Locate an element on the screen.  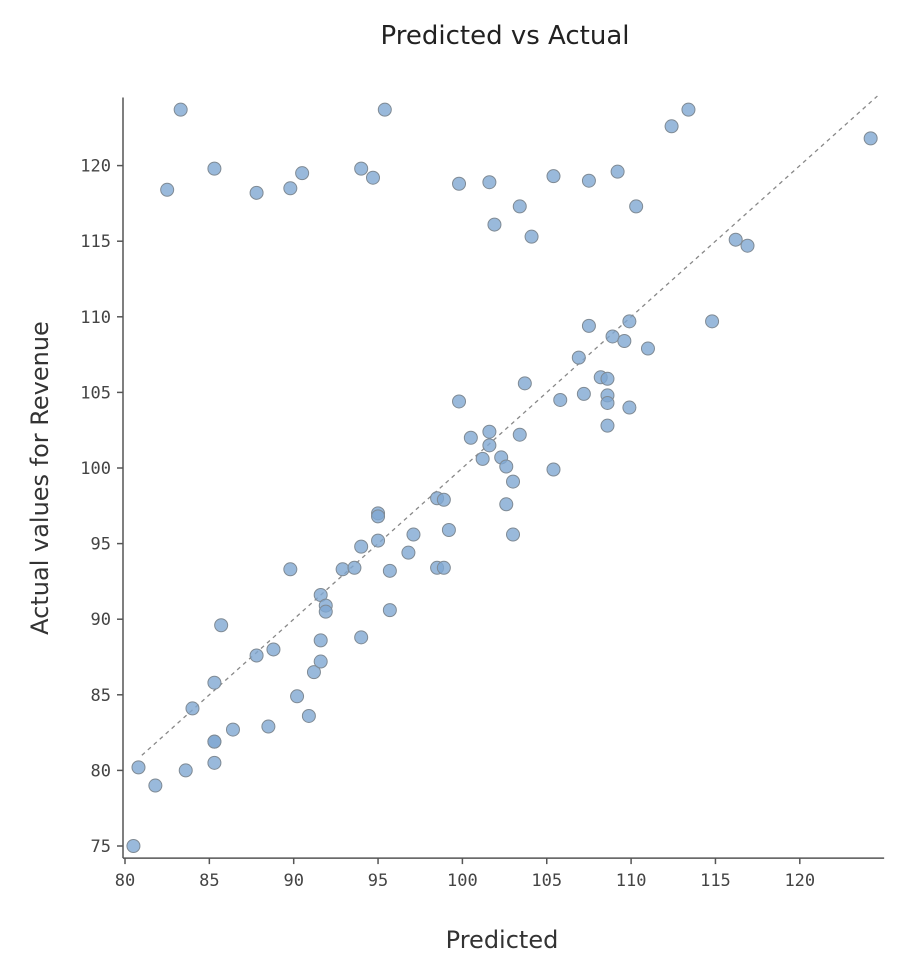
x-tick-label: 110 is located at coordinates (631, 881).